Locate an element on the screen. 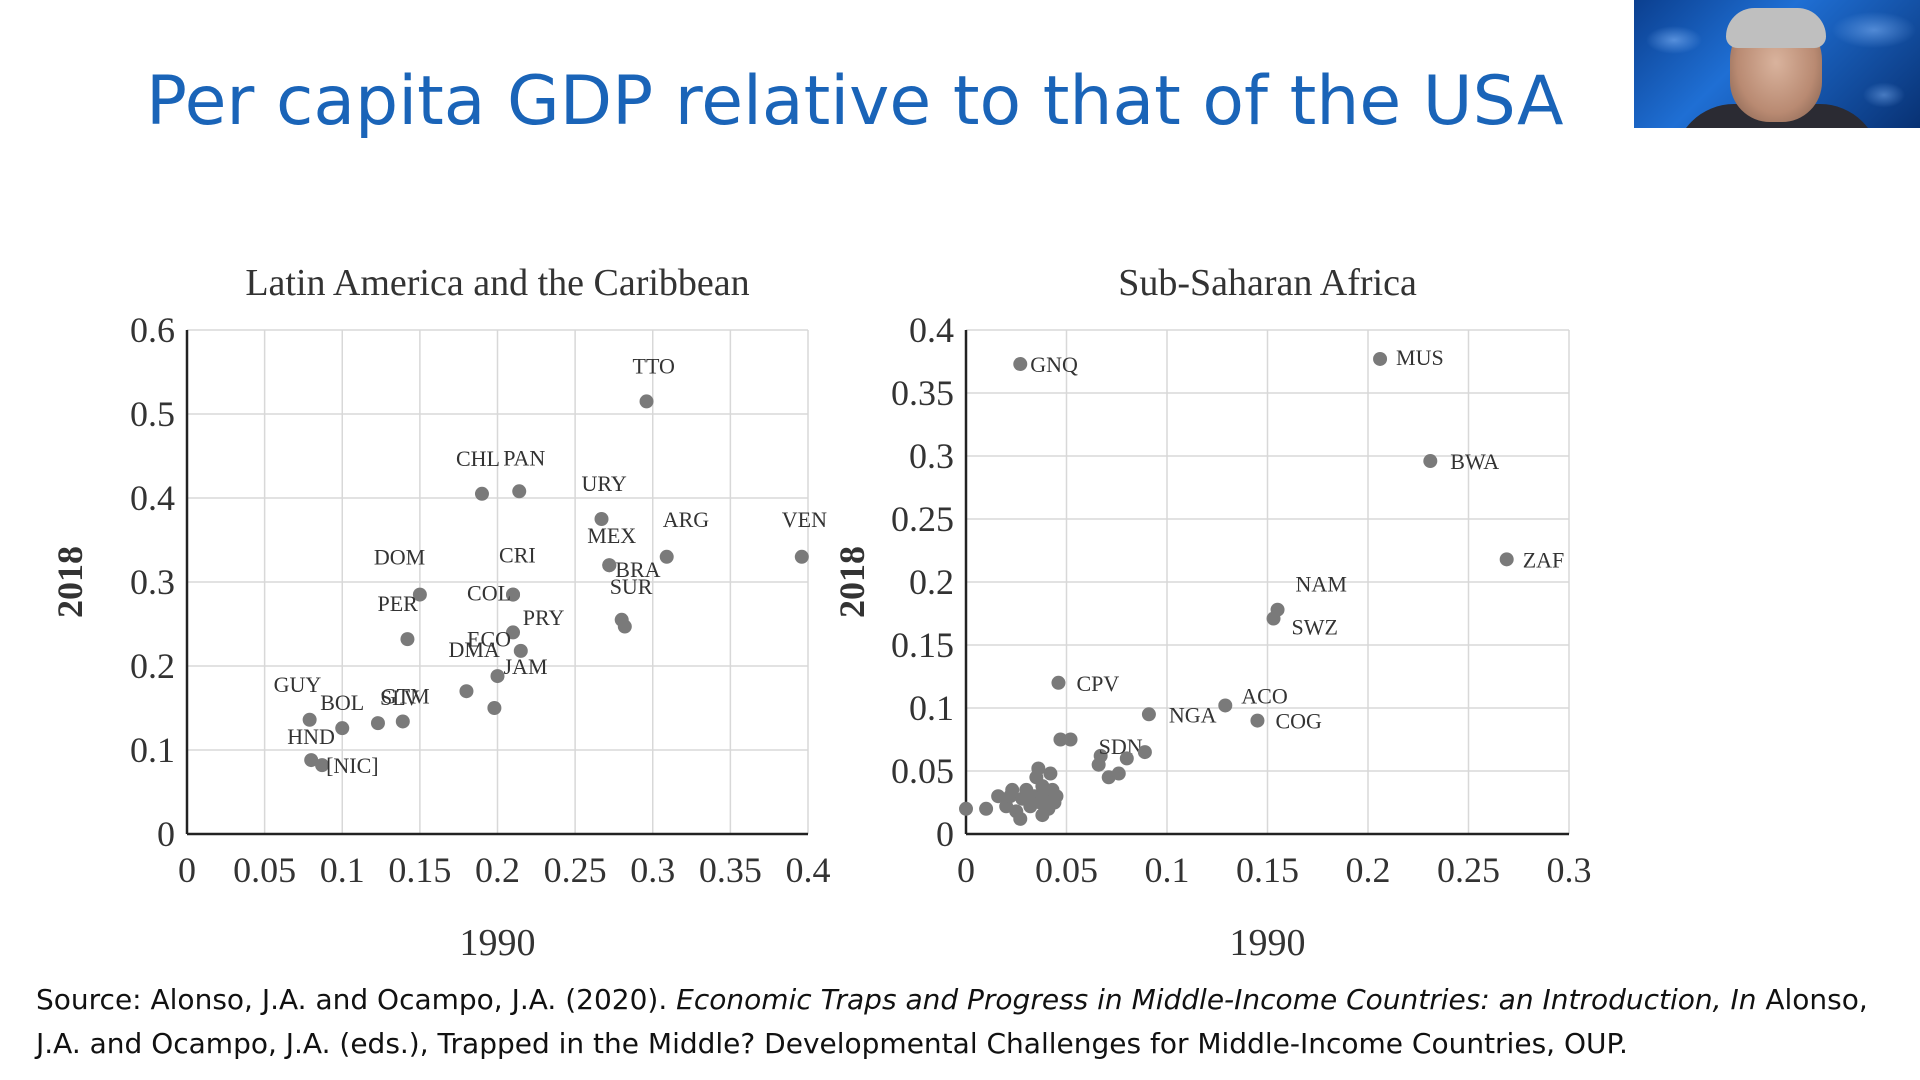  point-label: COG is located at coordinates (1298, 721).